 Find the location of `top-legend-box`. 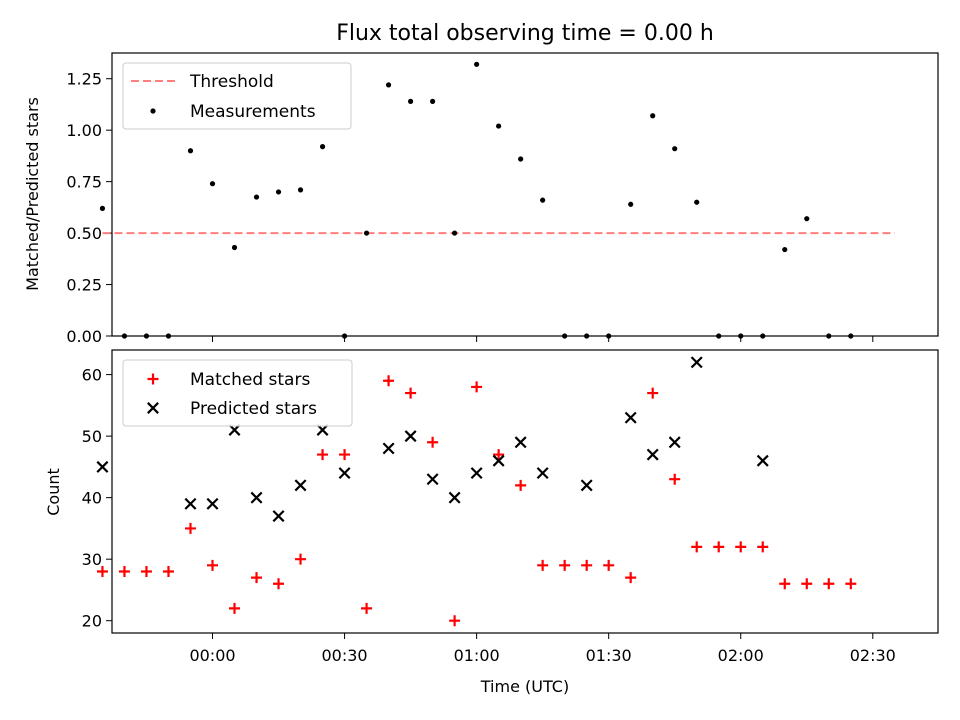

top-legend-box is located at coordinates (237, 96).